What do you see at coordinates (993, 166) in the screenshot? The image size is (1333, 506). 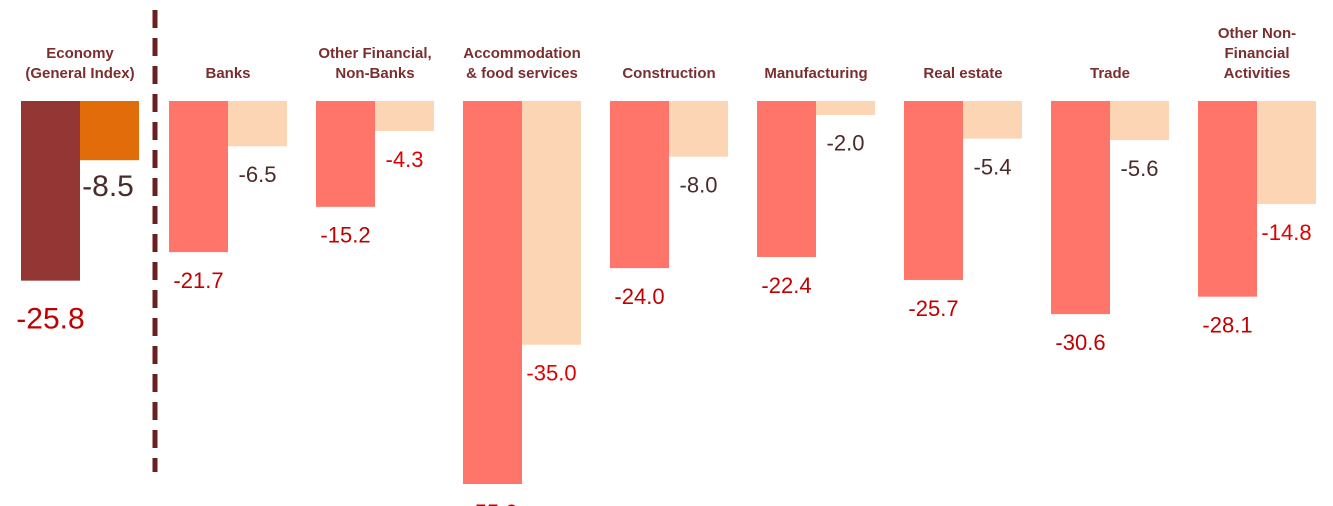 I see `value-label: -5.4` at bounding box center [993, 166].